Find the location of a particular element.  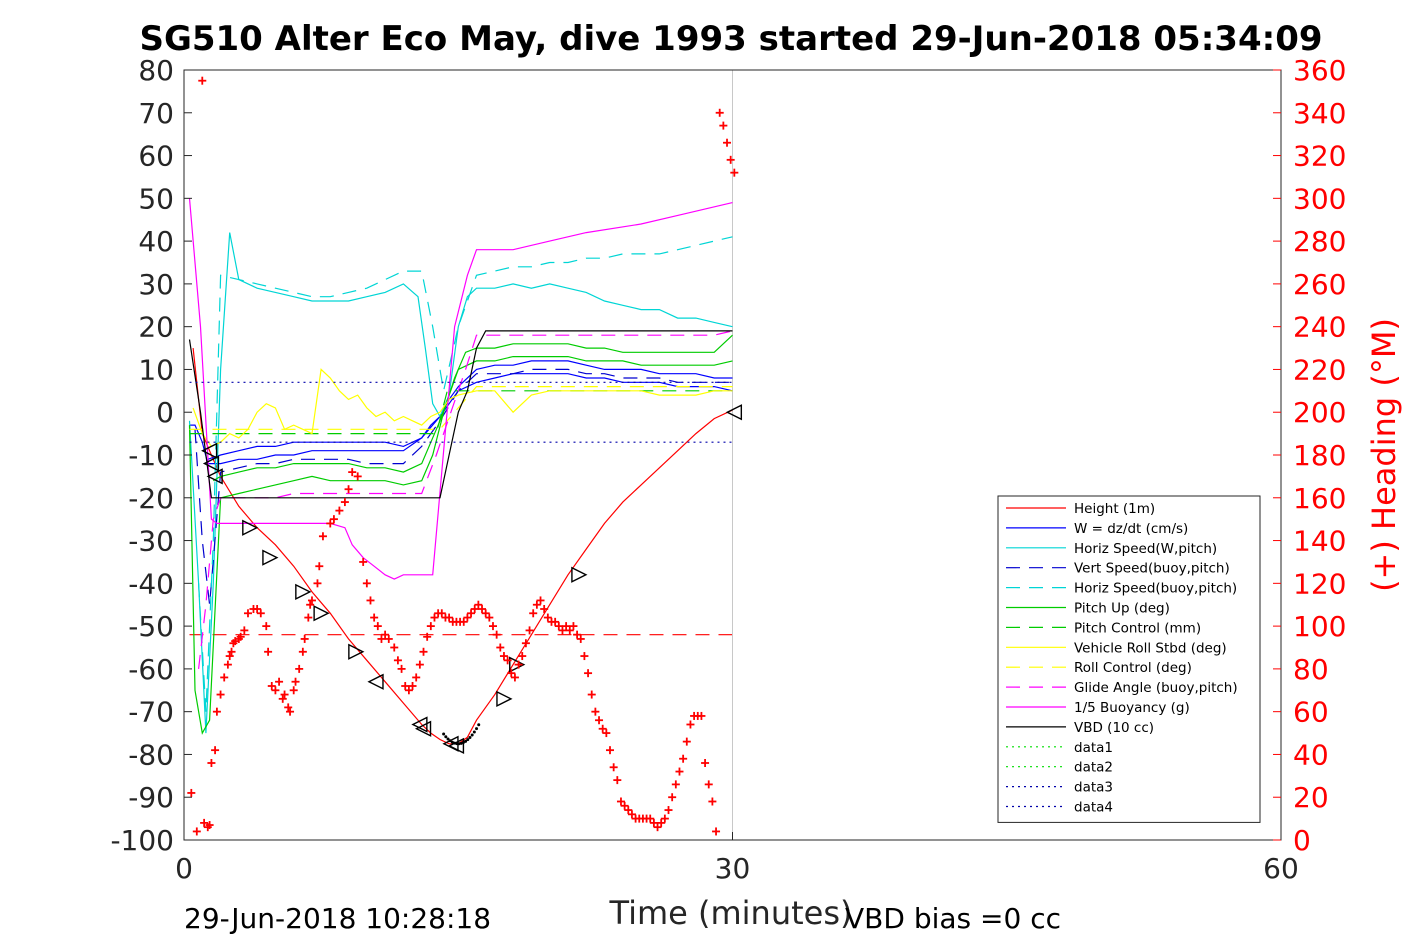

y-tick-label: -20 is located at coordinates (151, 498).